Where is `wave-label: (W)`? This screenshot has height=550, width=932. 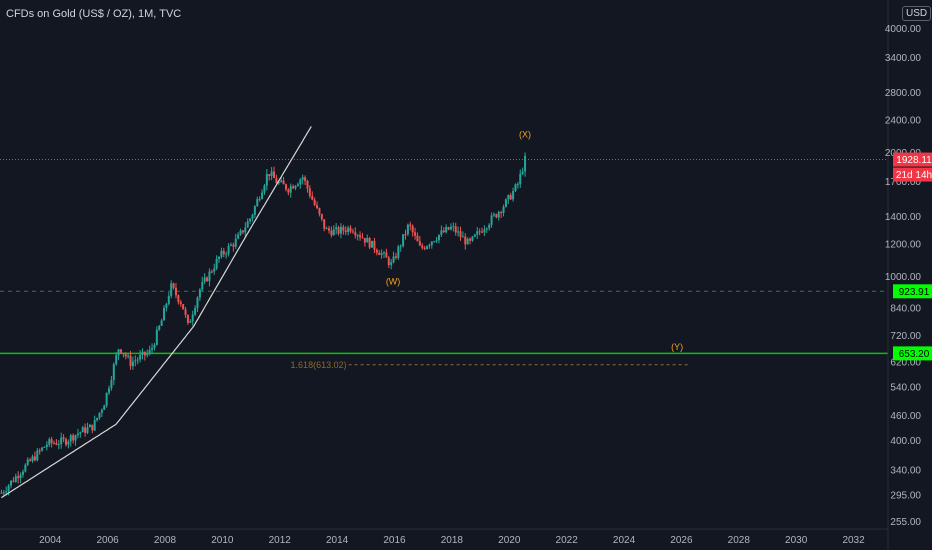
wave-label: (W) is located at coordinates (393, 281).